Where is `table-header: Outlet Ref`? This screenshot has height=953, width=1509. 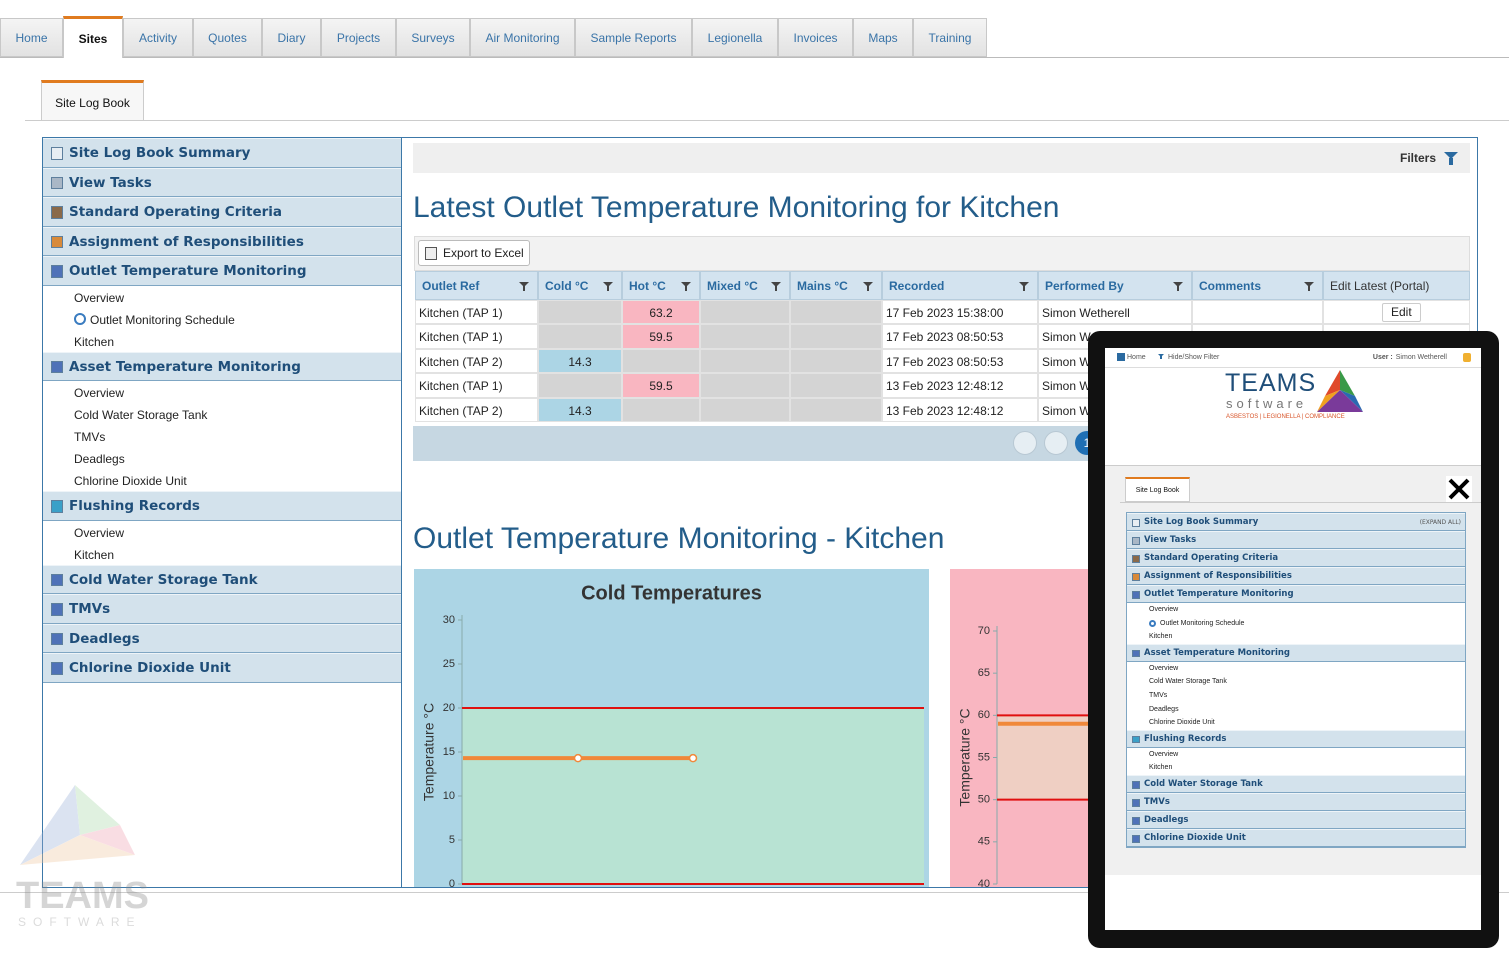
table-header: Outlet Ref is located at coordinates (476, 285).